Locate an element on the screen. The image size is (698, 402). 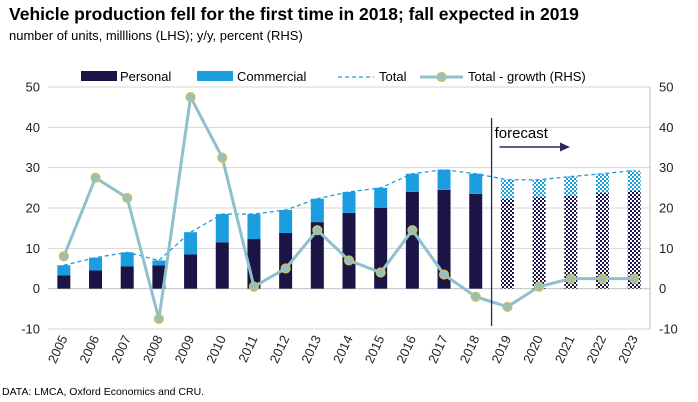
y-tick-label-left: 50 is located at coordinates (33, 87).